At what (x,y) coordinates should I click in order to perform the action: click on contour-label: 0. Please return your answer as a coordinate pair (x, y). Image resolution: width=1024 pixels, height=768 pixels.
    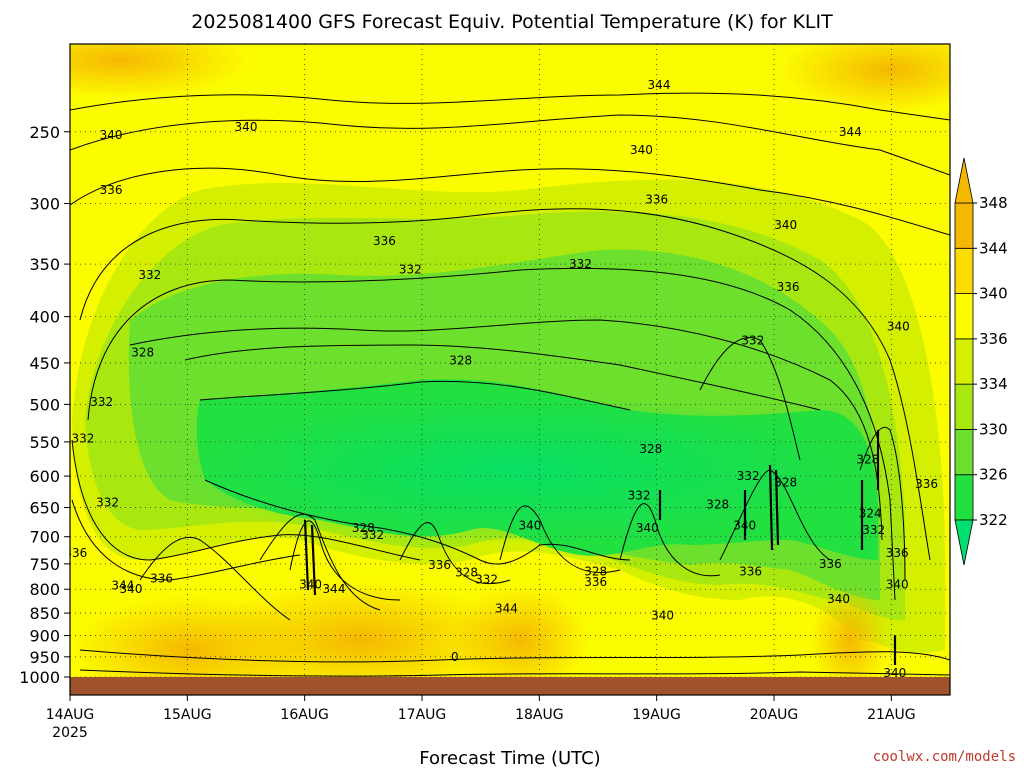
    Looking at the image, I should click on (455, 657).